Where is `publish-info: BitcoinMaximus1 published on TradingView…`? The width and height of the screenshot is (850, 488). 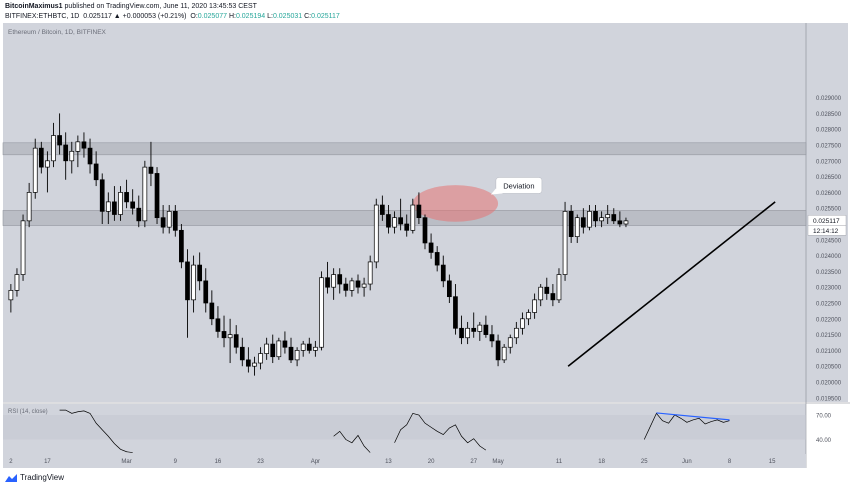 publish-info: BitcoinMaximus1 published on TradingView… is located at coordinates (131, 6).